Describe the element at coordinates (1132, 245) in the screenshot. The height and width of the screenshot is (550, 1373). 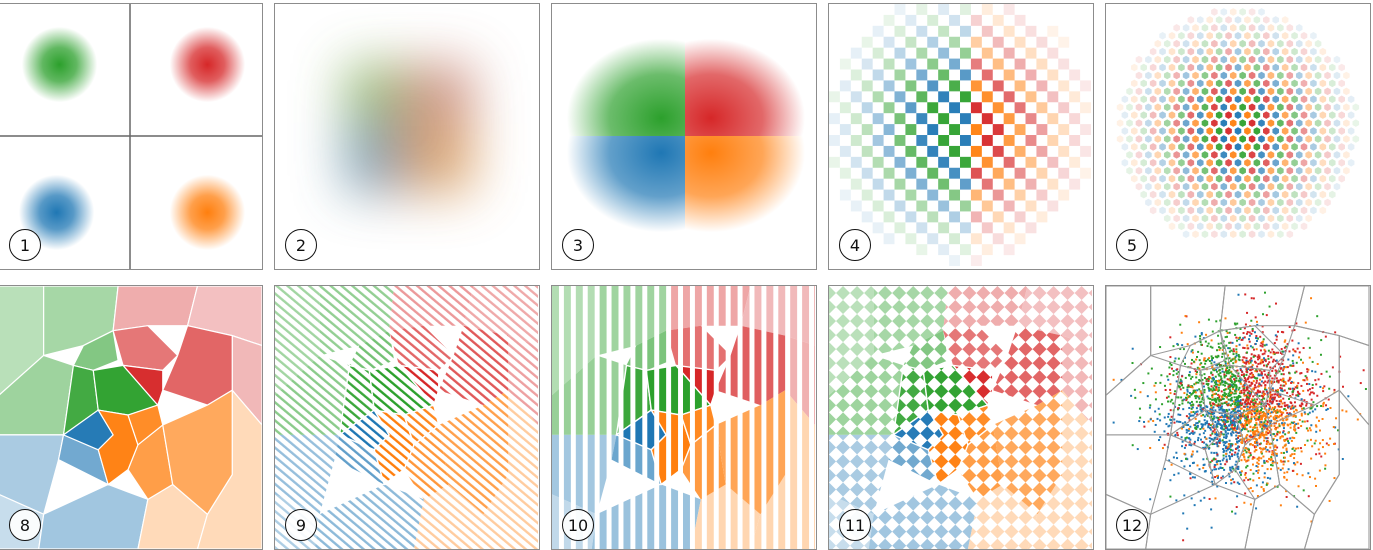
I see `panel-number-badge: 5` at that location.